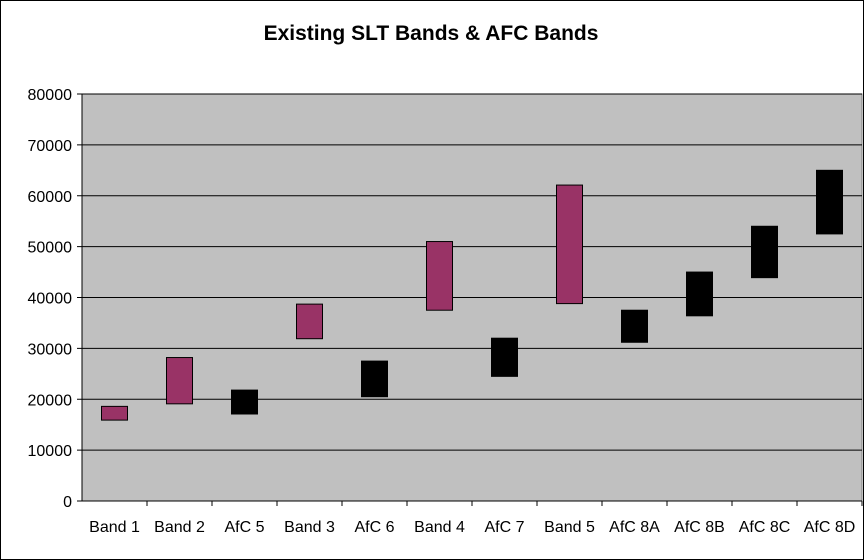 This screenshot has height=560, width=864. I want to click on x-tick-label: AfC 7, so click(504, 527).